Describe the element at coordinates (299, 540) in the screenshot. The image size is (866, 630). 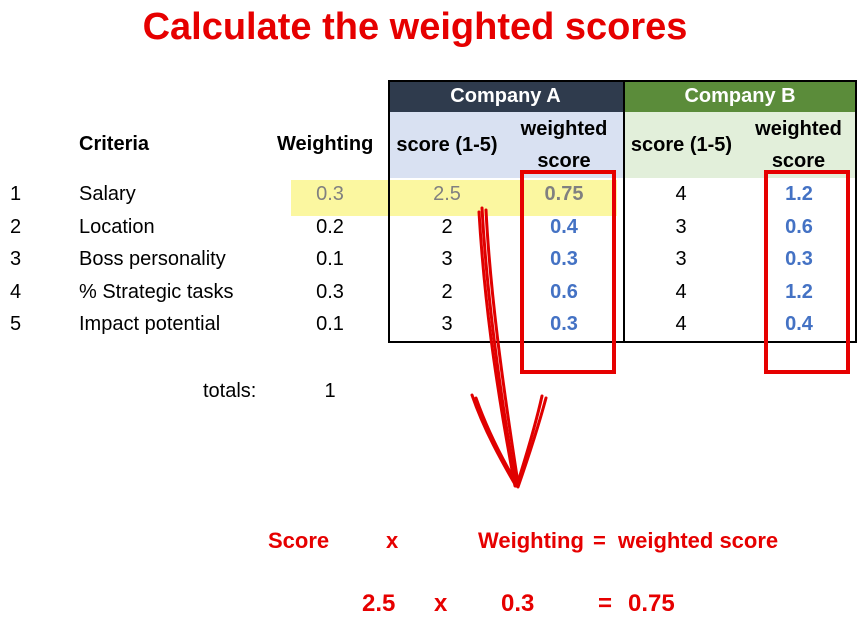
I see `formula-score-label: Score` at that location.